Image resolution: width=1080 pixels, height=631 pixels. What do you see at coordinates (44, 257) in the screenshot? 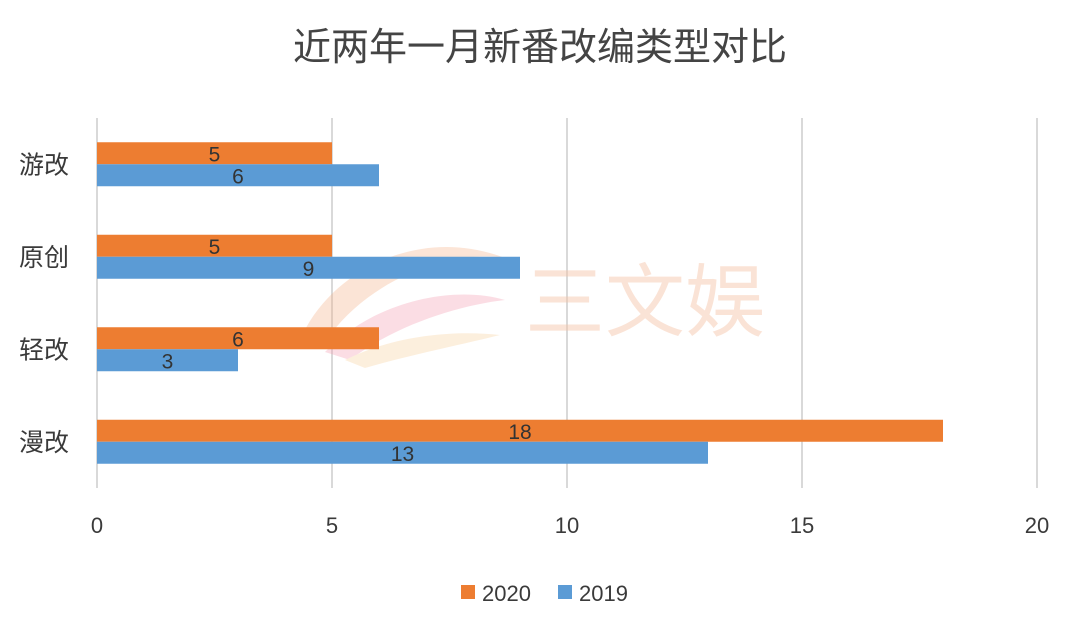
I see `category-label-1: 原创` at bounding box center [44, 257].